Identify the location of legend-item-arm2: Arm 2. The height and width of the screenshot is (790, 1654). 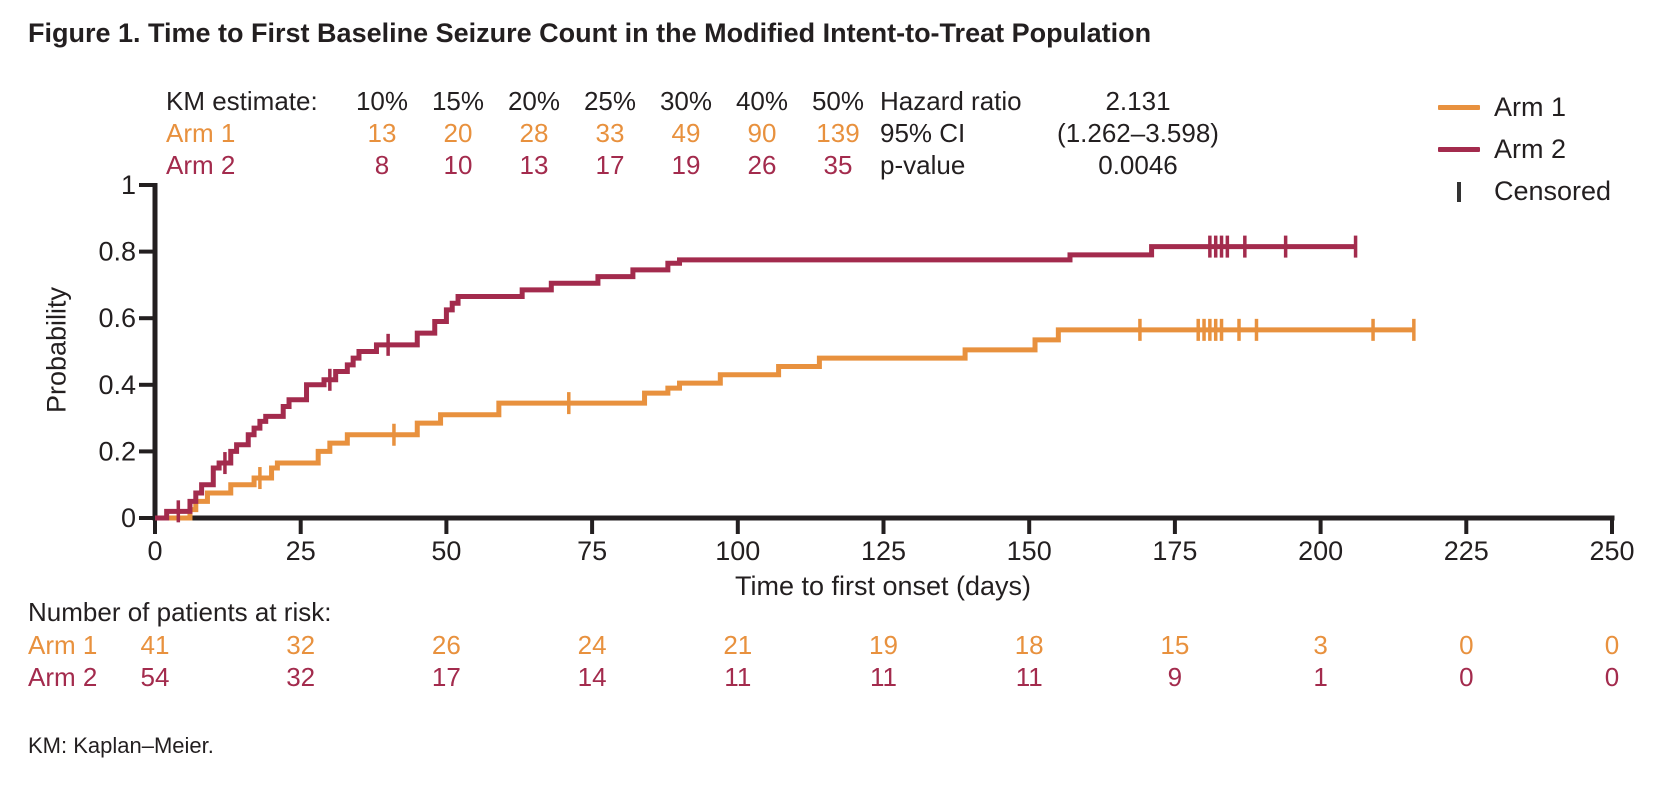
(1502, 149).